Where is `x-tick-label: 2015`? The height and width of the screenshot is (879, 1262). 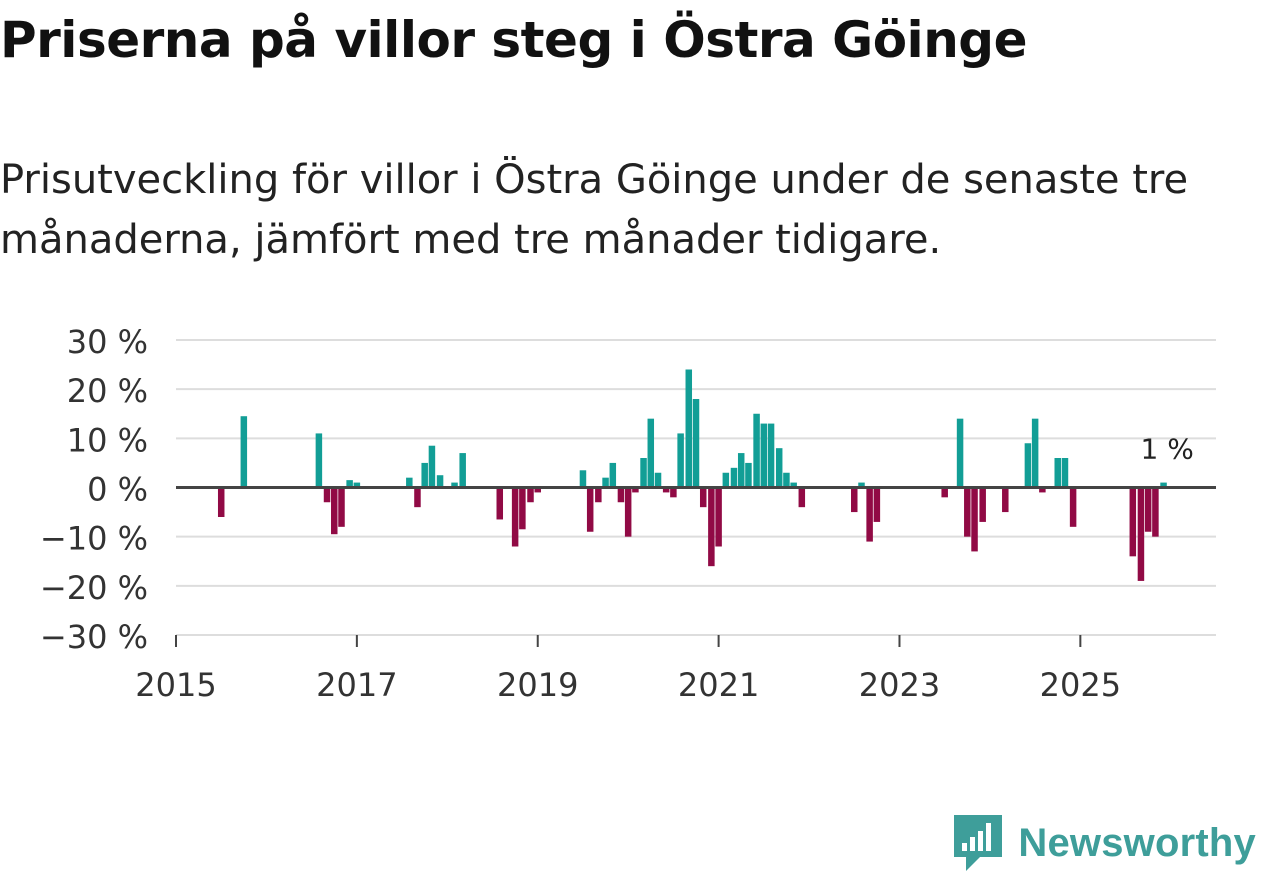 x-tick-label: 2015 is located at coordinates (175, 685).